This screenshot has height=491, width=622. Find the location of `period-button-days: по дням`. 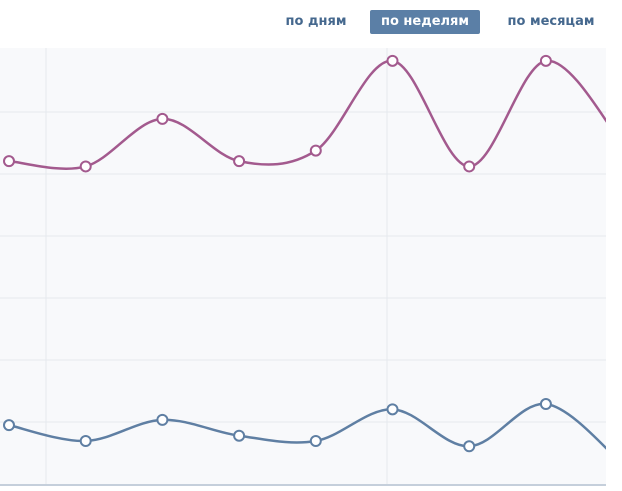

period-button-days: по дням is located at coordinates (316, 21).